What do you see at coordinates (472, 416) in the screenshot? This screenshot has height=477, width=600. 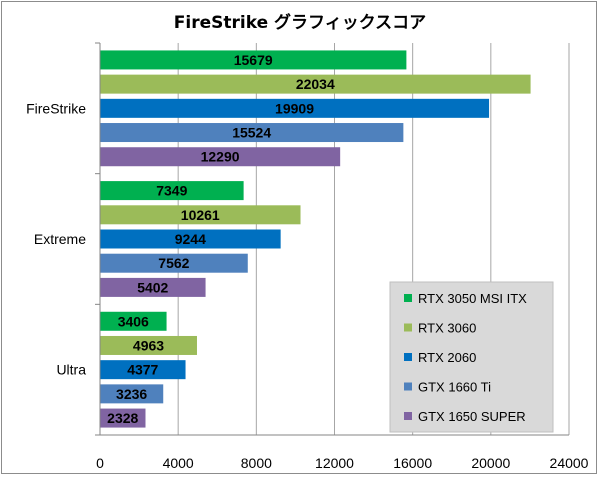 I see `legend-entry: GTX 1650 SUPER` at bounding box center [472, 416].